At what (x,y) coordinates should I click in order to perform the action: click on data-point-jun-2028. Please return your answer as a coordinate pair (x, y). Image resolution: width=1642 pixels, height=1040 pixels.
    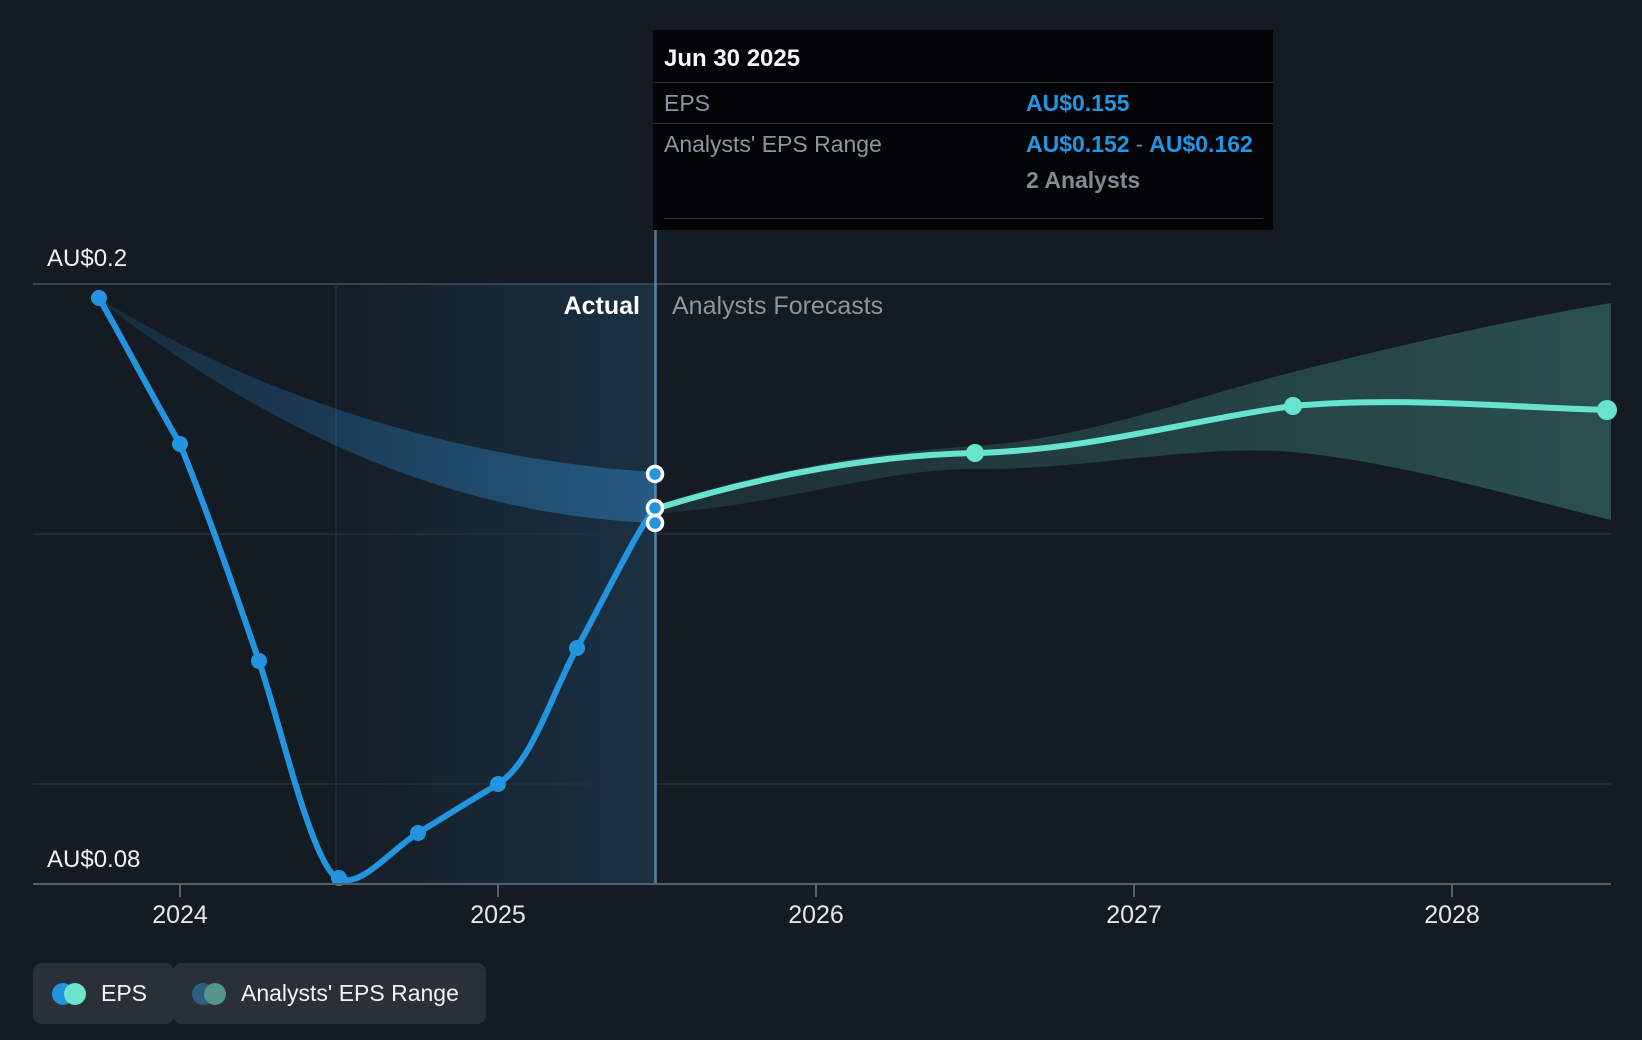
    Looking at the image, I should click on (1607, 410).